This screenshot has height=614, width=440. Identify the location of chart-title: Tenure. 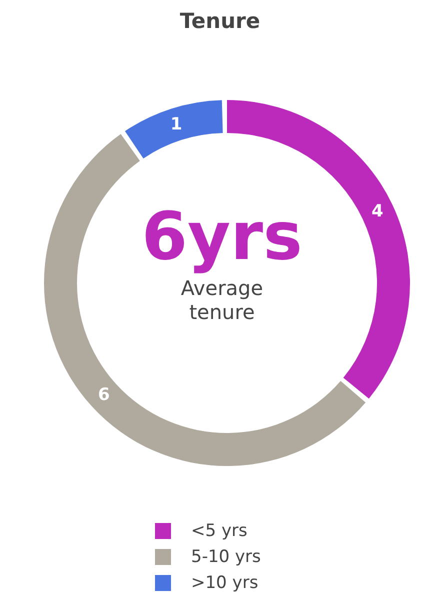
(220, 21).